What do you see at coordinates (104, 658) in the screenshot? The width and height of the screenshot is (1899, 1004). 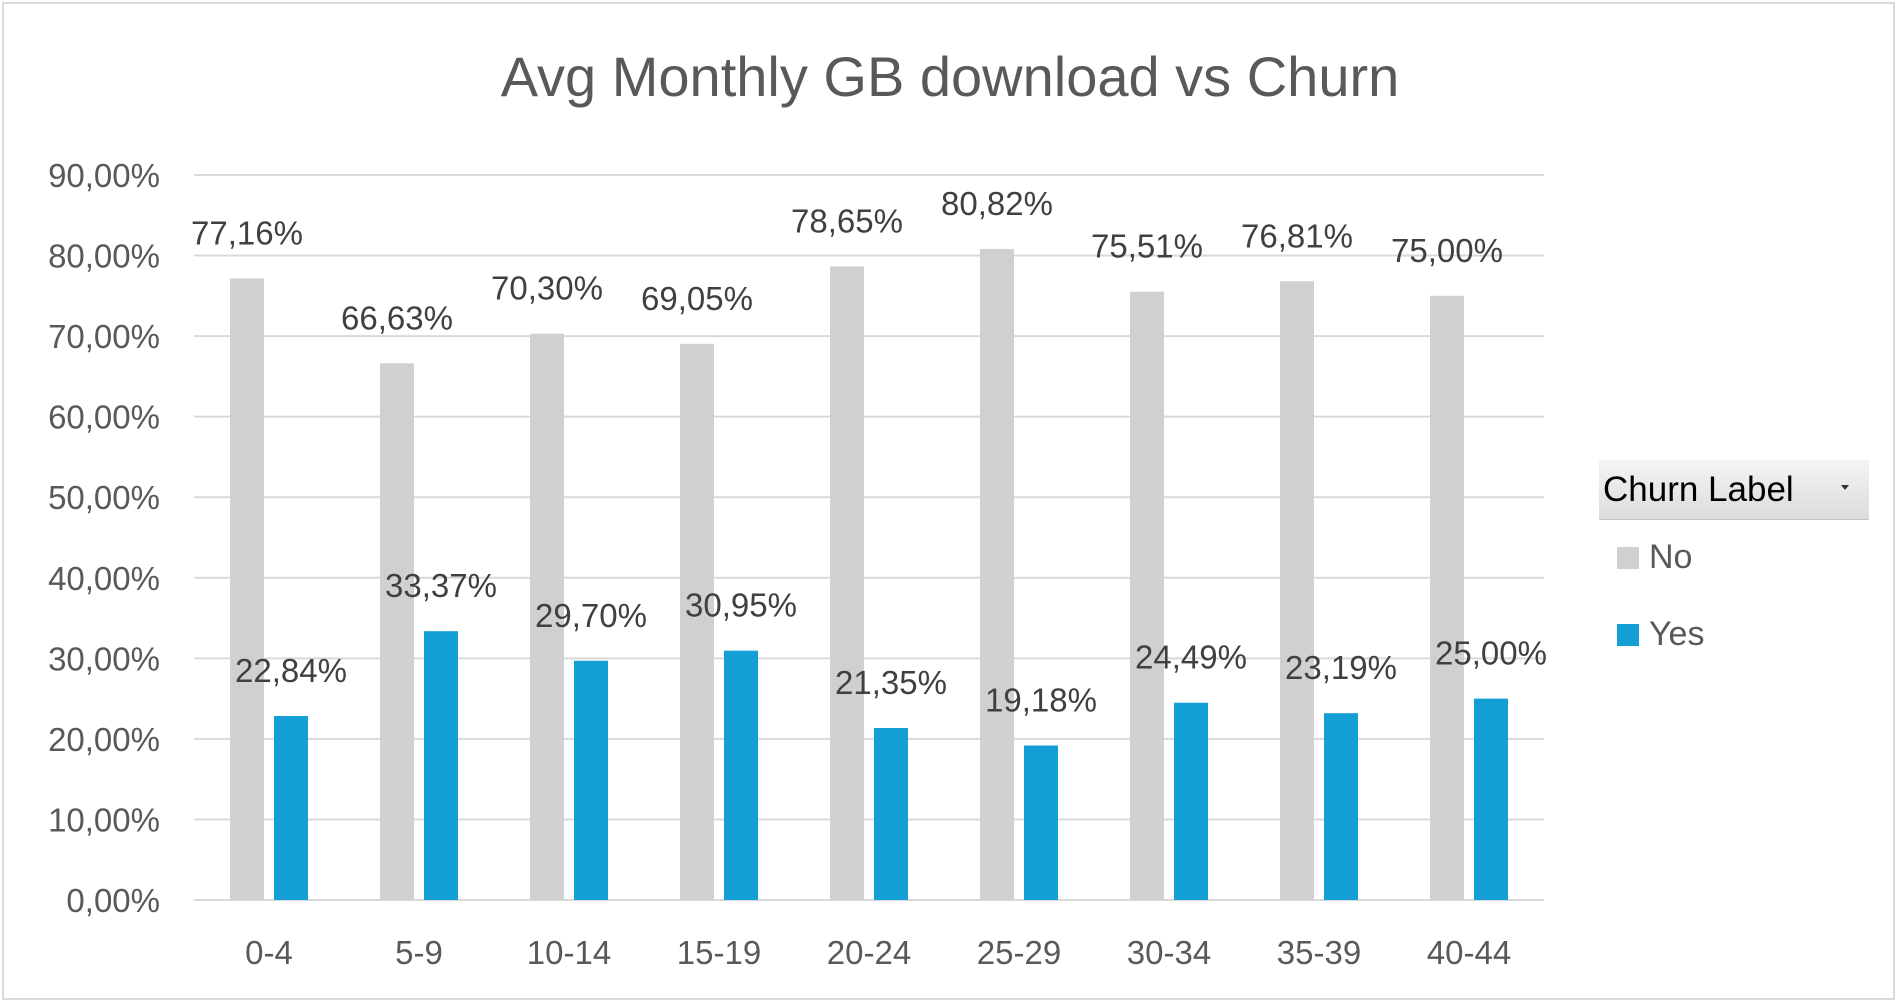 I see `y-tick-label: 30,00%` at bounding box center [104, 658].